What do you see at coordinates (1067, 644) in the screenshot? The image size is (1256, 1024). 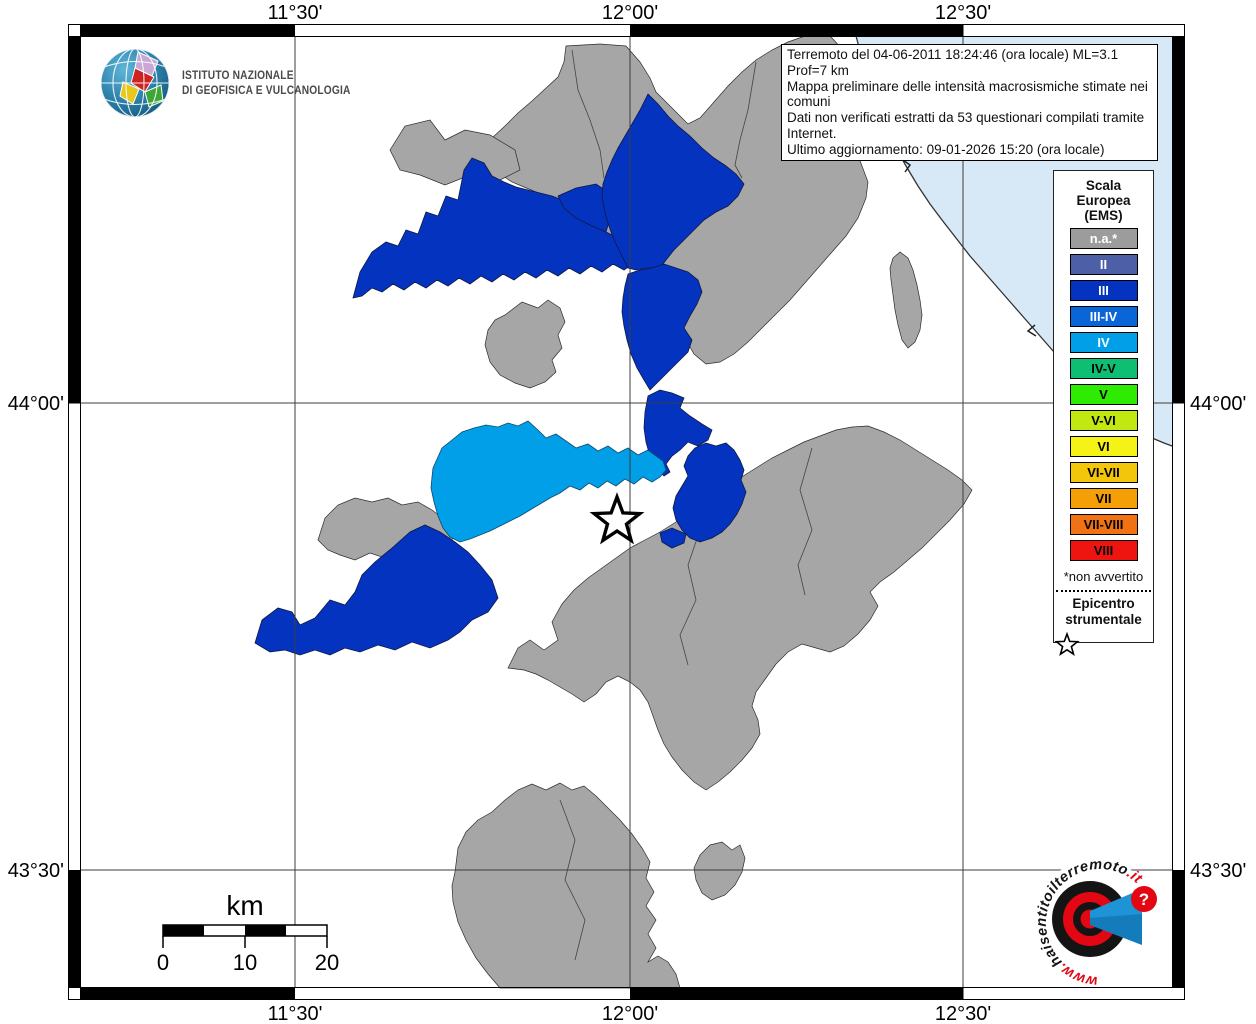 I see `legend-epicenter-star-icon` at bounding box center [1067, 644].